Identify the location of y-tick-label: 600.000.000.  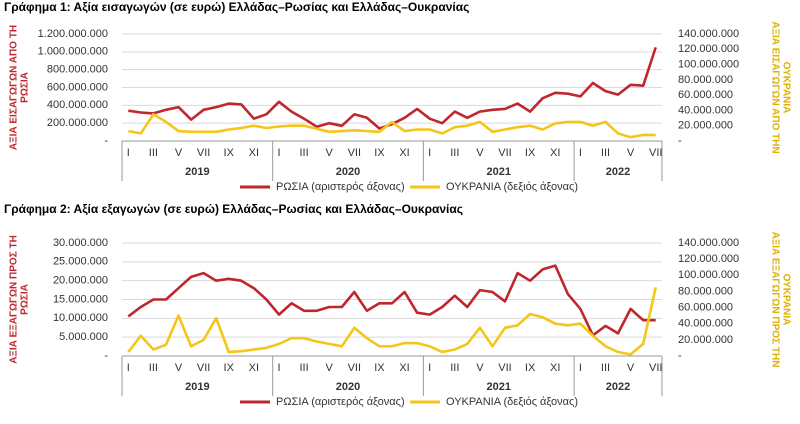
(77, 87).